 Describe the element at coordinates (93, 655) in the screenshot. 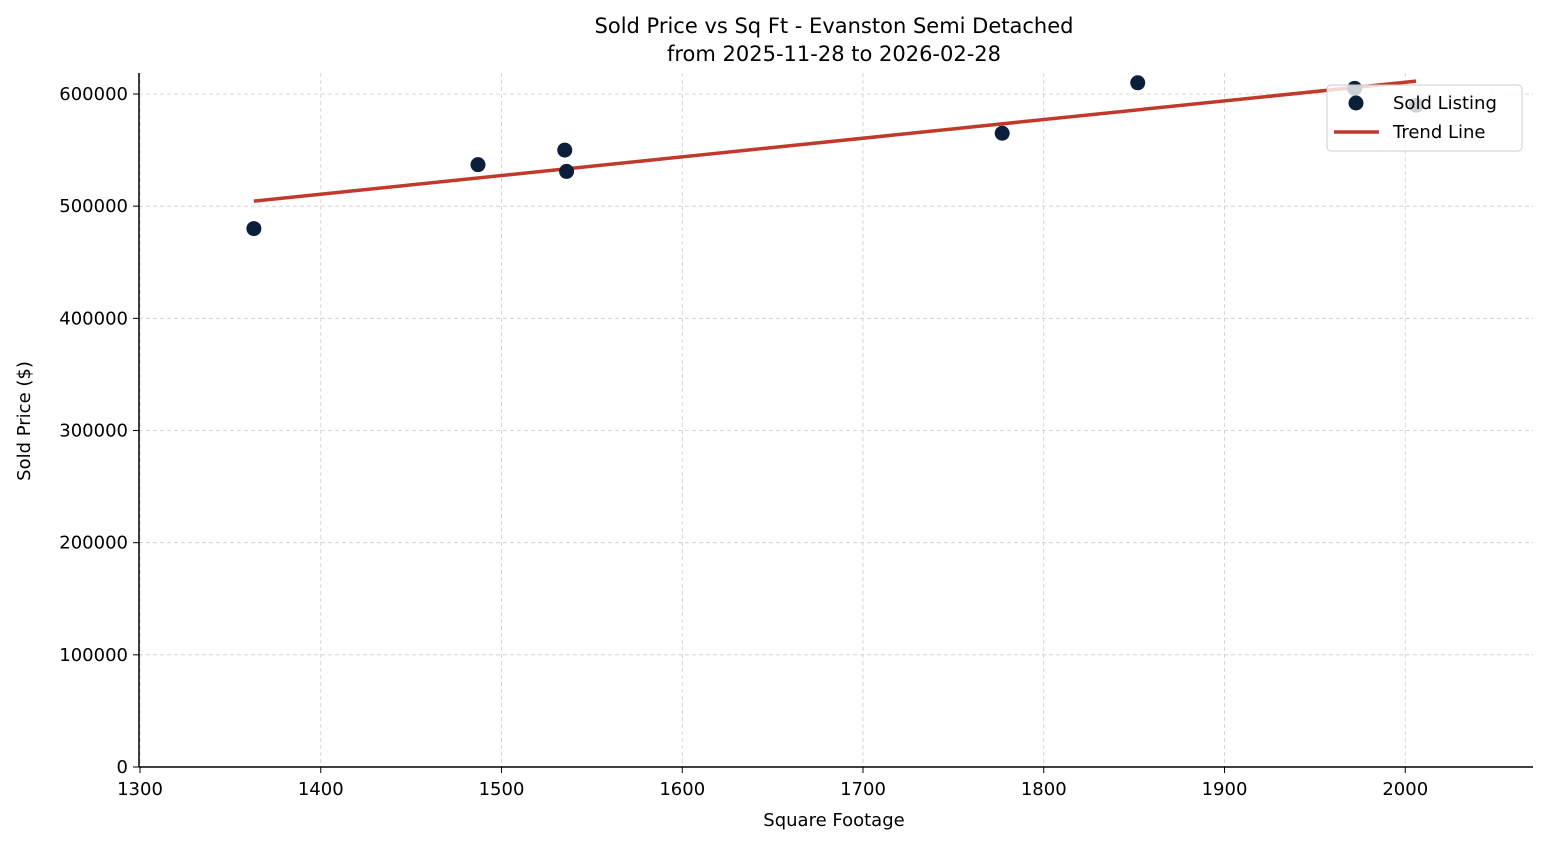

I see `y-tick-label: 100000` at that location.